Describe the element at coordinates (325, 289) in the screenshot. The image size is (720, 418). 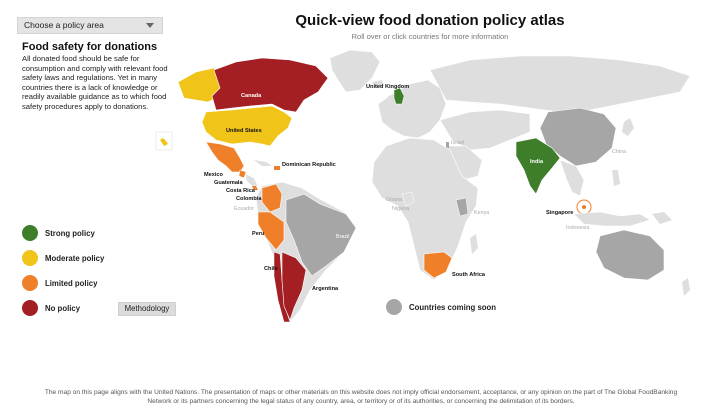
I see `label-argentina: Argentina` at that location.